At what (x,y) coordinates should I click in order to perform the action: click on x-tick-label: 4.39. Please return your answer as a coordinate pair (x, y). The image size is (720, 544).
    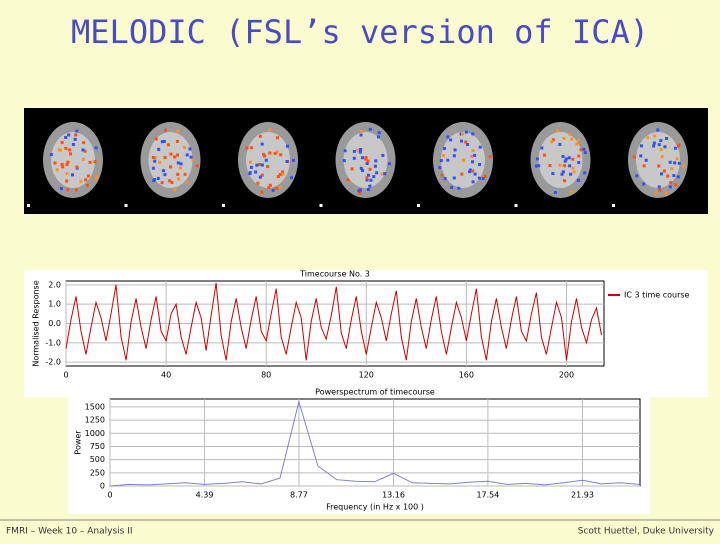
    Looking at the image, I should click on (205, 495).